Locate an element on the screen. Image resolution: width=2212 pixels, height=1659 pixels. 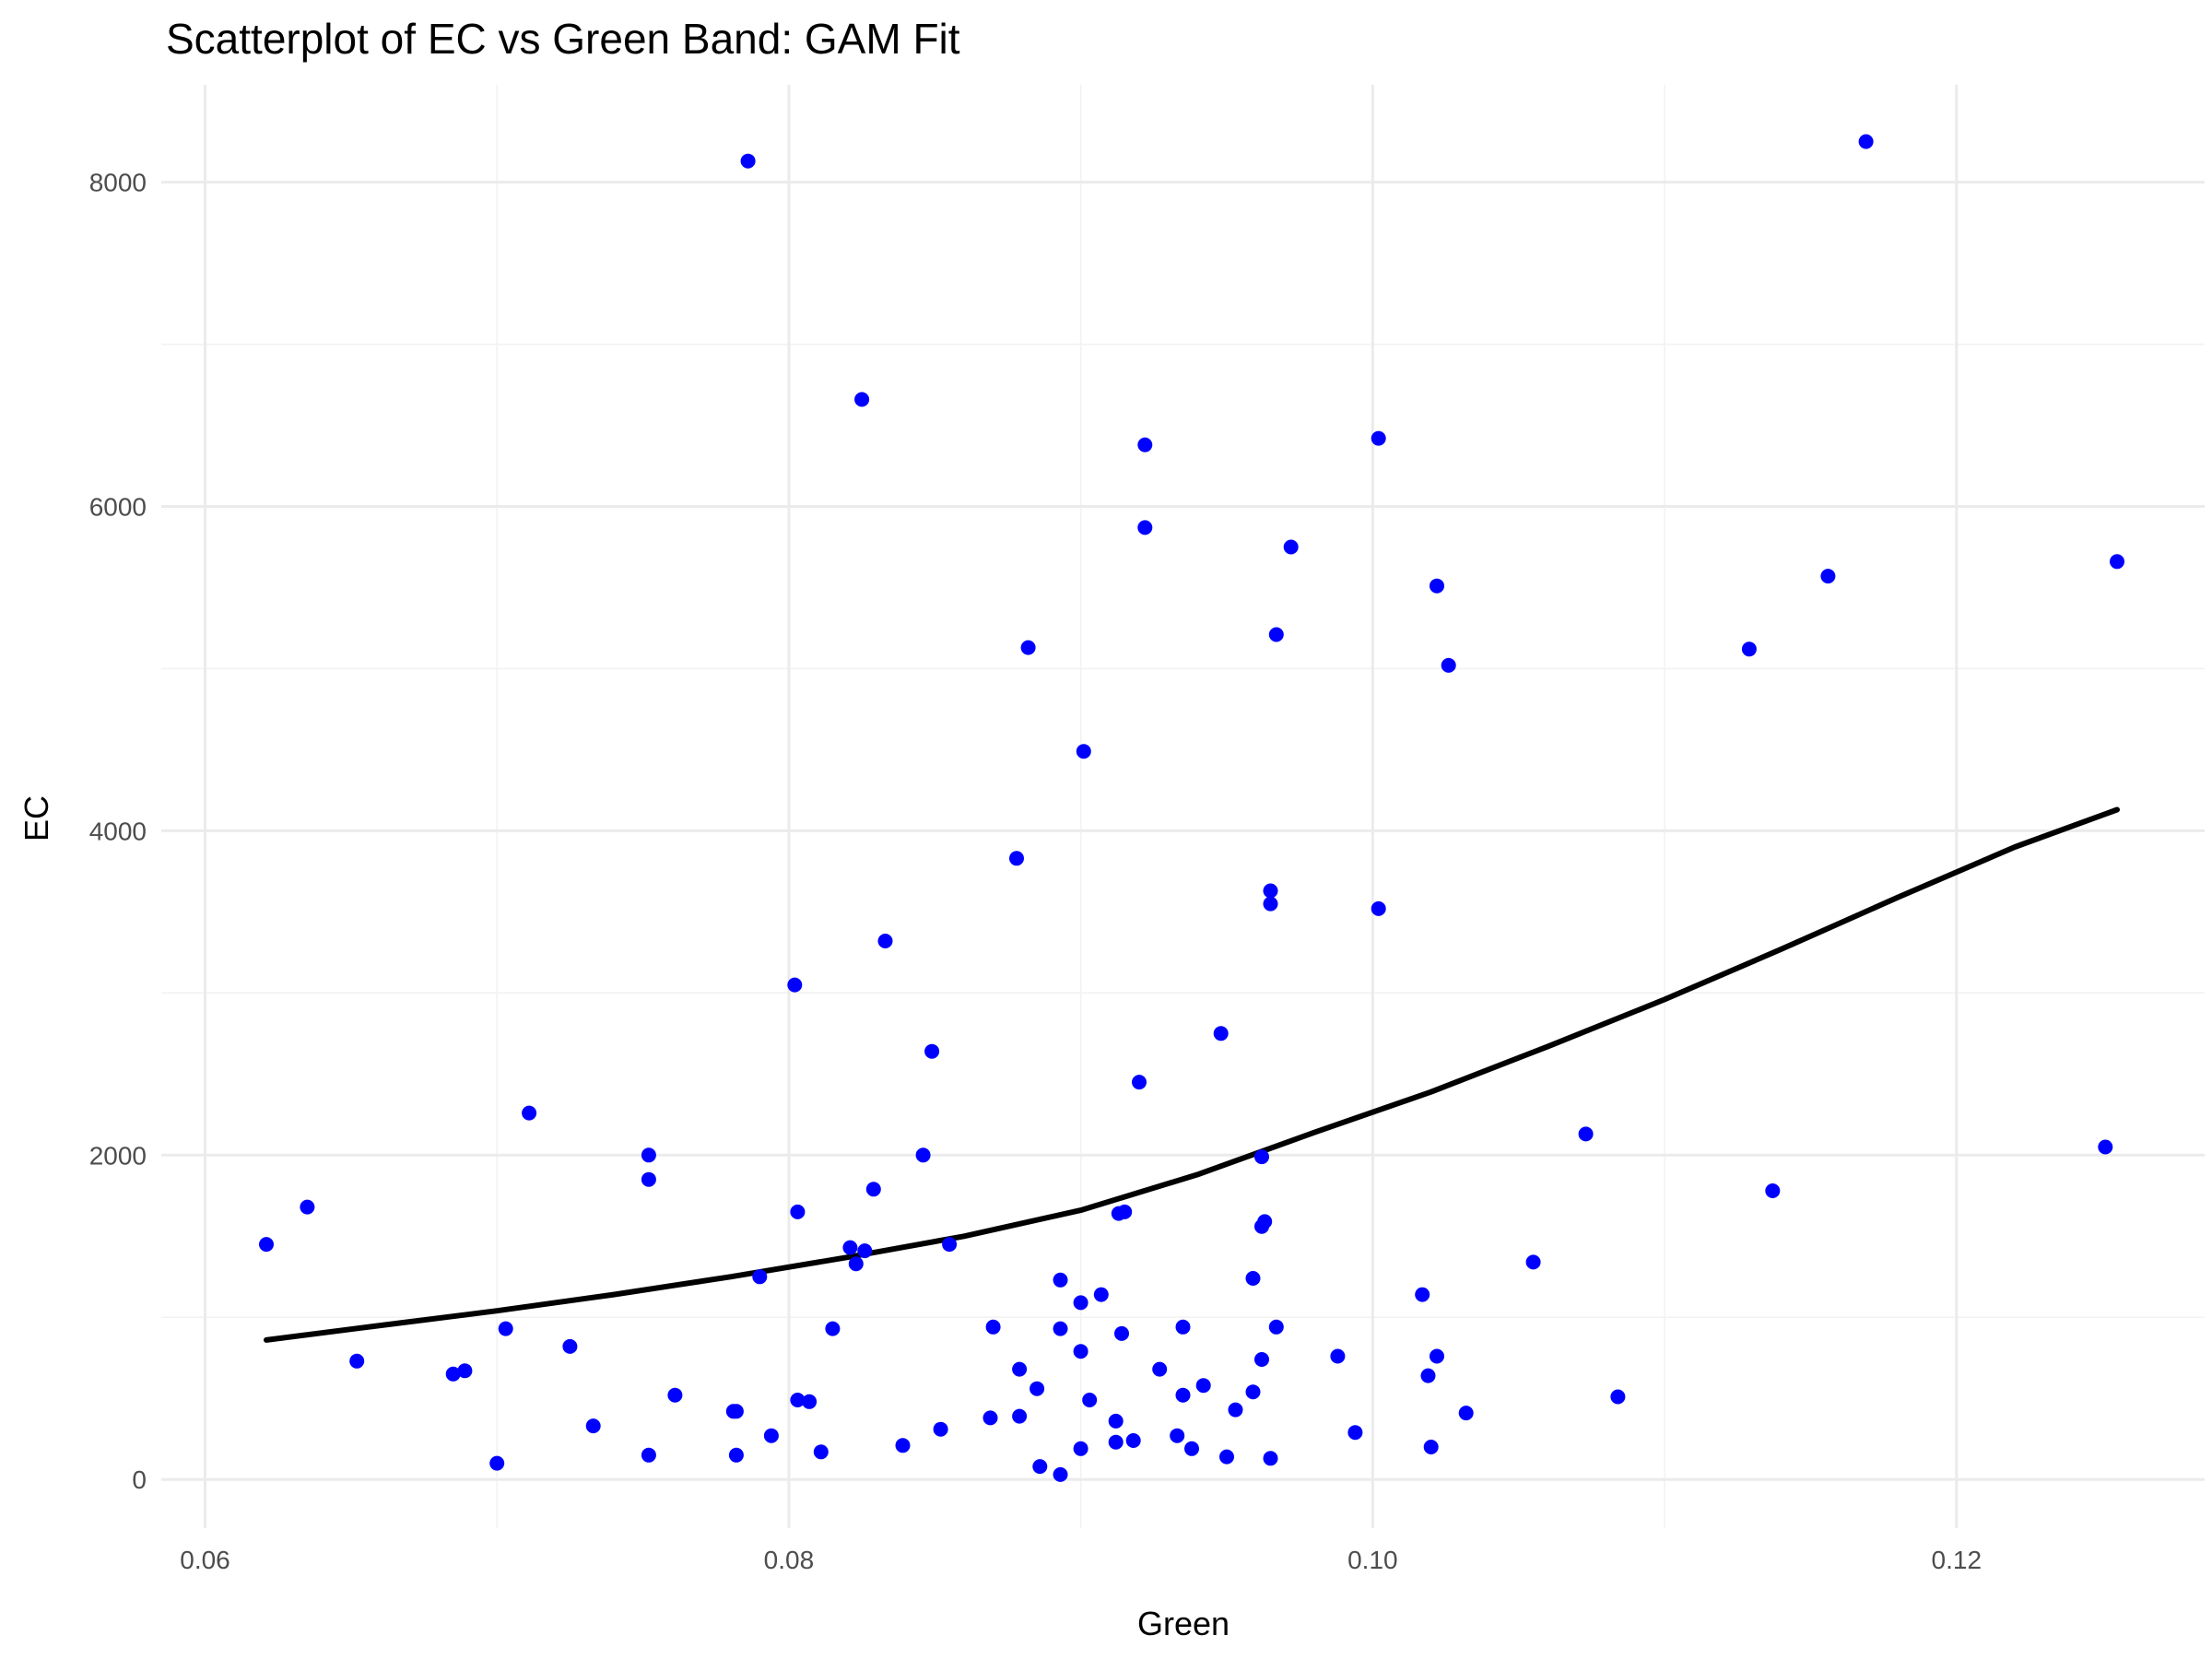
y-tick-label: 0 is located at coordinates (139, 1479).